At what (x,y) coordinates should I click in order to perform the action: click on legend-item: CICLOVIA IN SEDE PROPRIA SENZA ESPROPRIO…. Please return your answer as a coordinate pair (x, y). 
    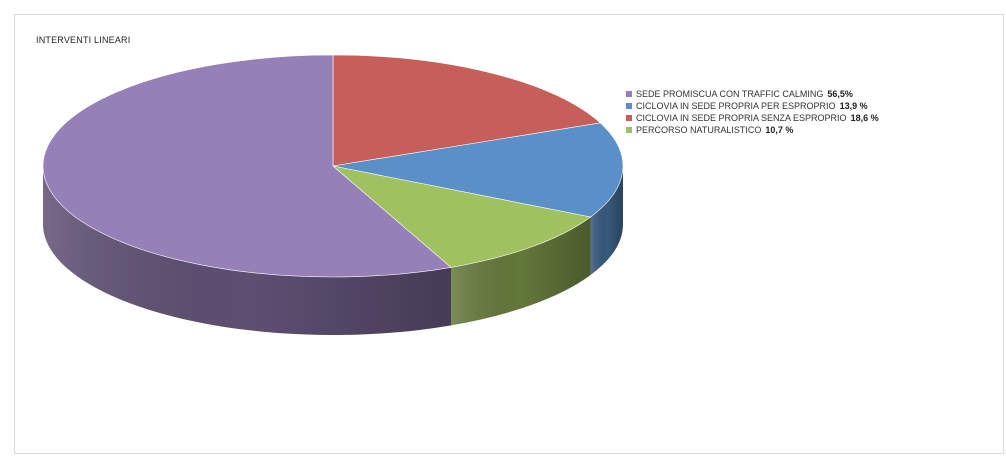
    Looking at the image, I should click on (752, 117).